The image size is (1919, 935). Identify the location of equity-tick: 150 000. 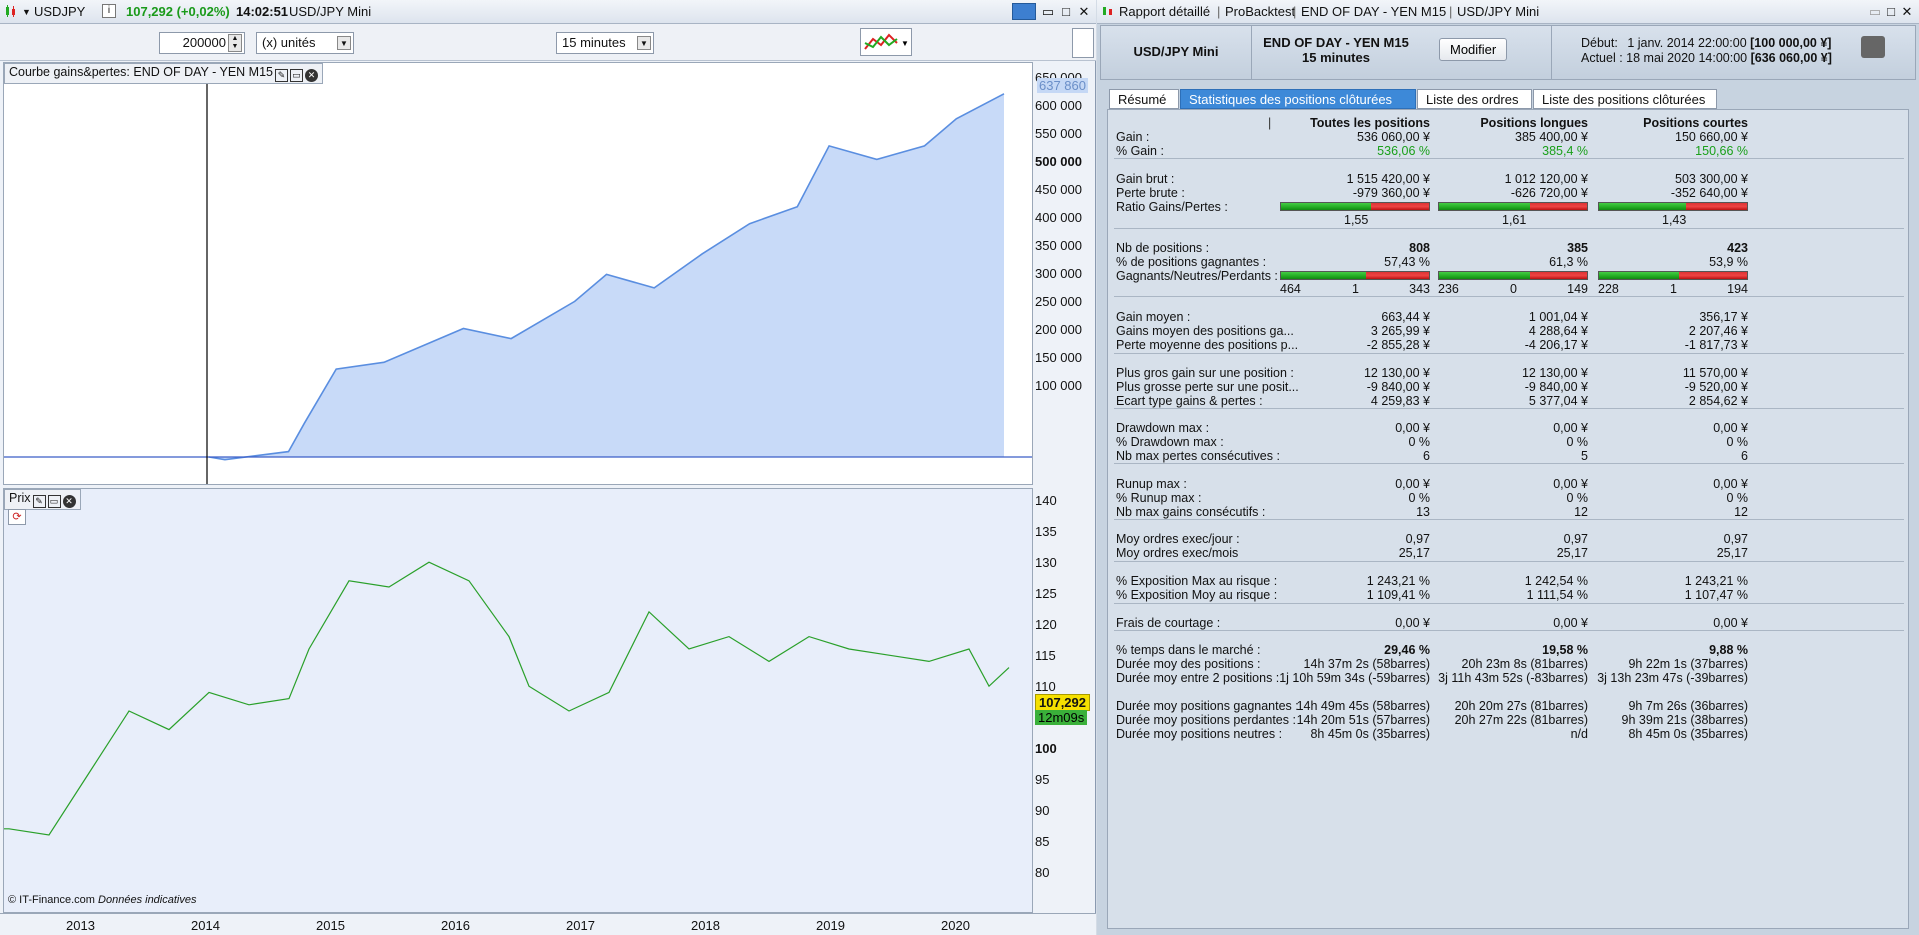
(1058, 357).